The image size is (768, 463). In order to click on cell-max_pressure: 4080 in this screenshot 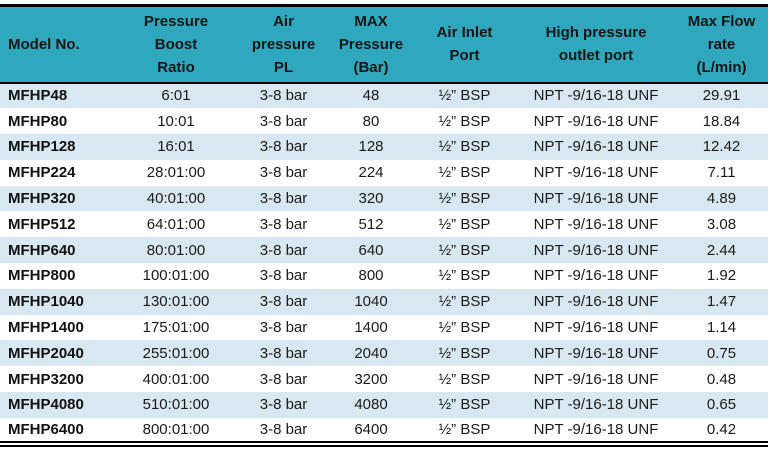, I will do `click(371, 405)`.